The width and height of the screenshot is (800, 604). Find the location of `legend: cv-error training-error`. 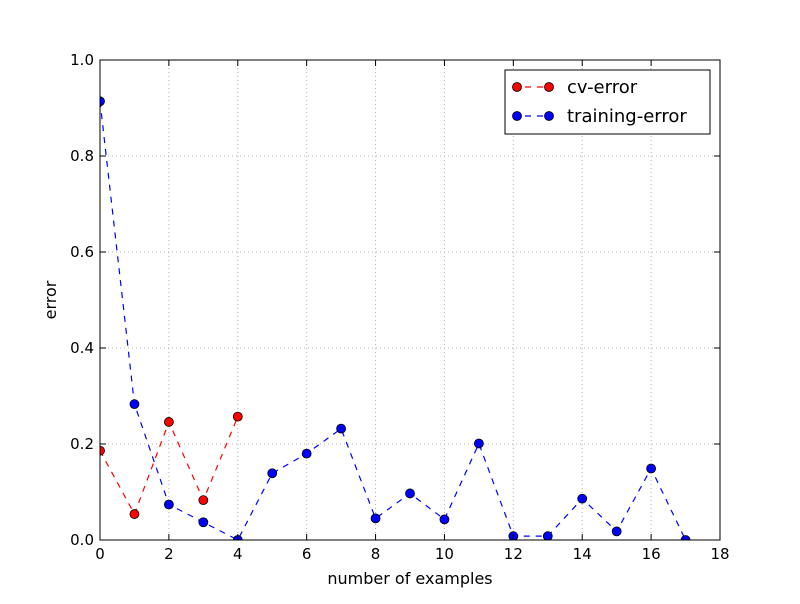

legend: cv-error training-error is located at coordinates (607, 102).